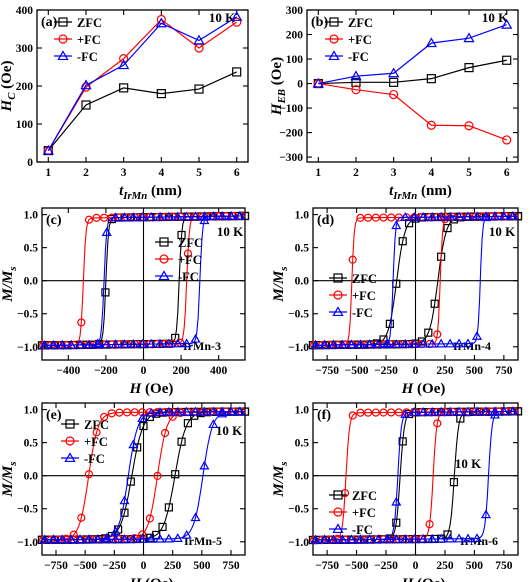  Describe the element at coordinates (356, 173) in the screenshot. I see `x-tick-label: 2` at that location.